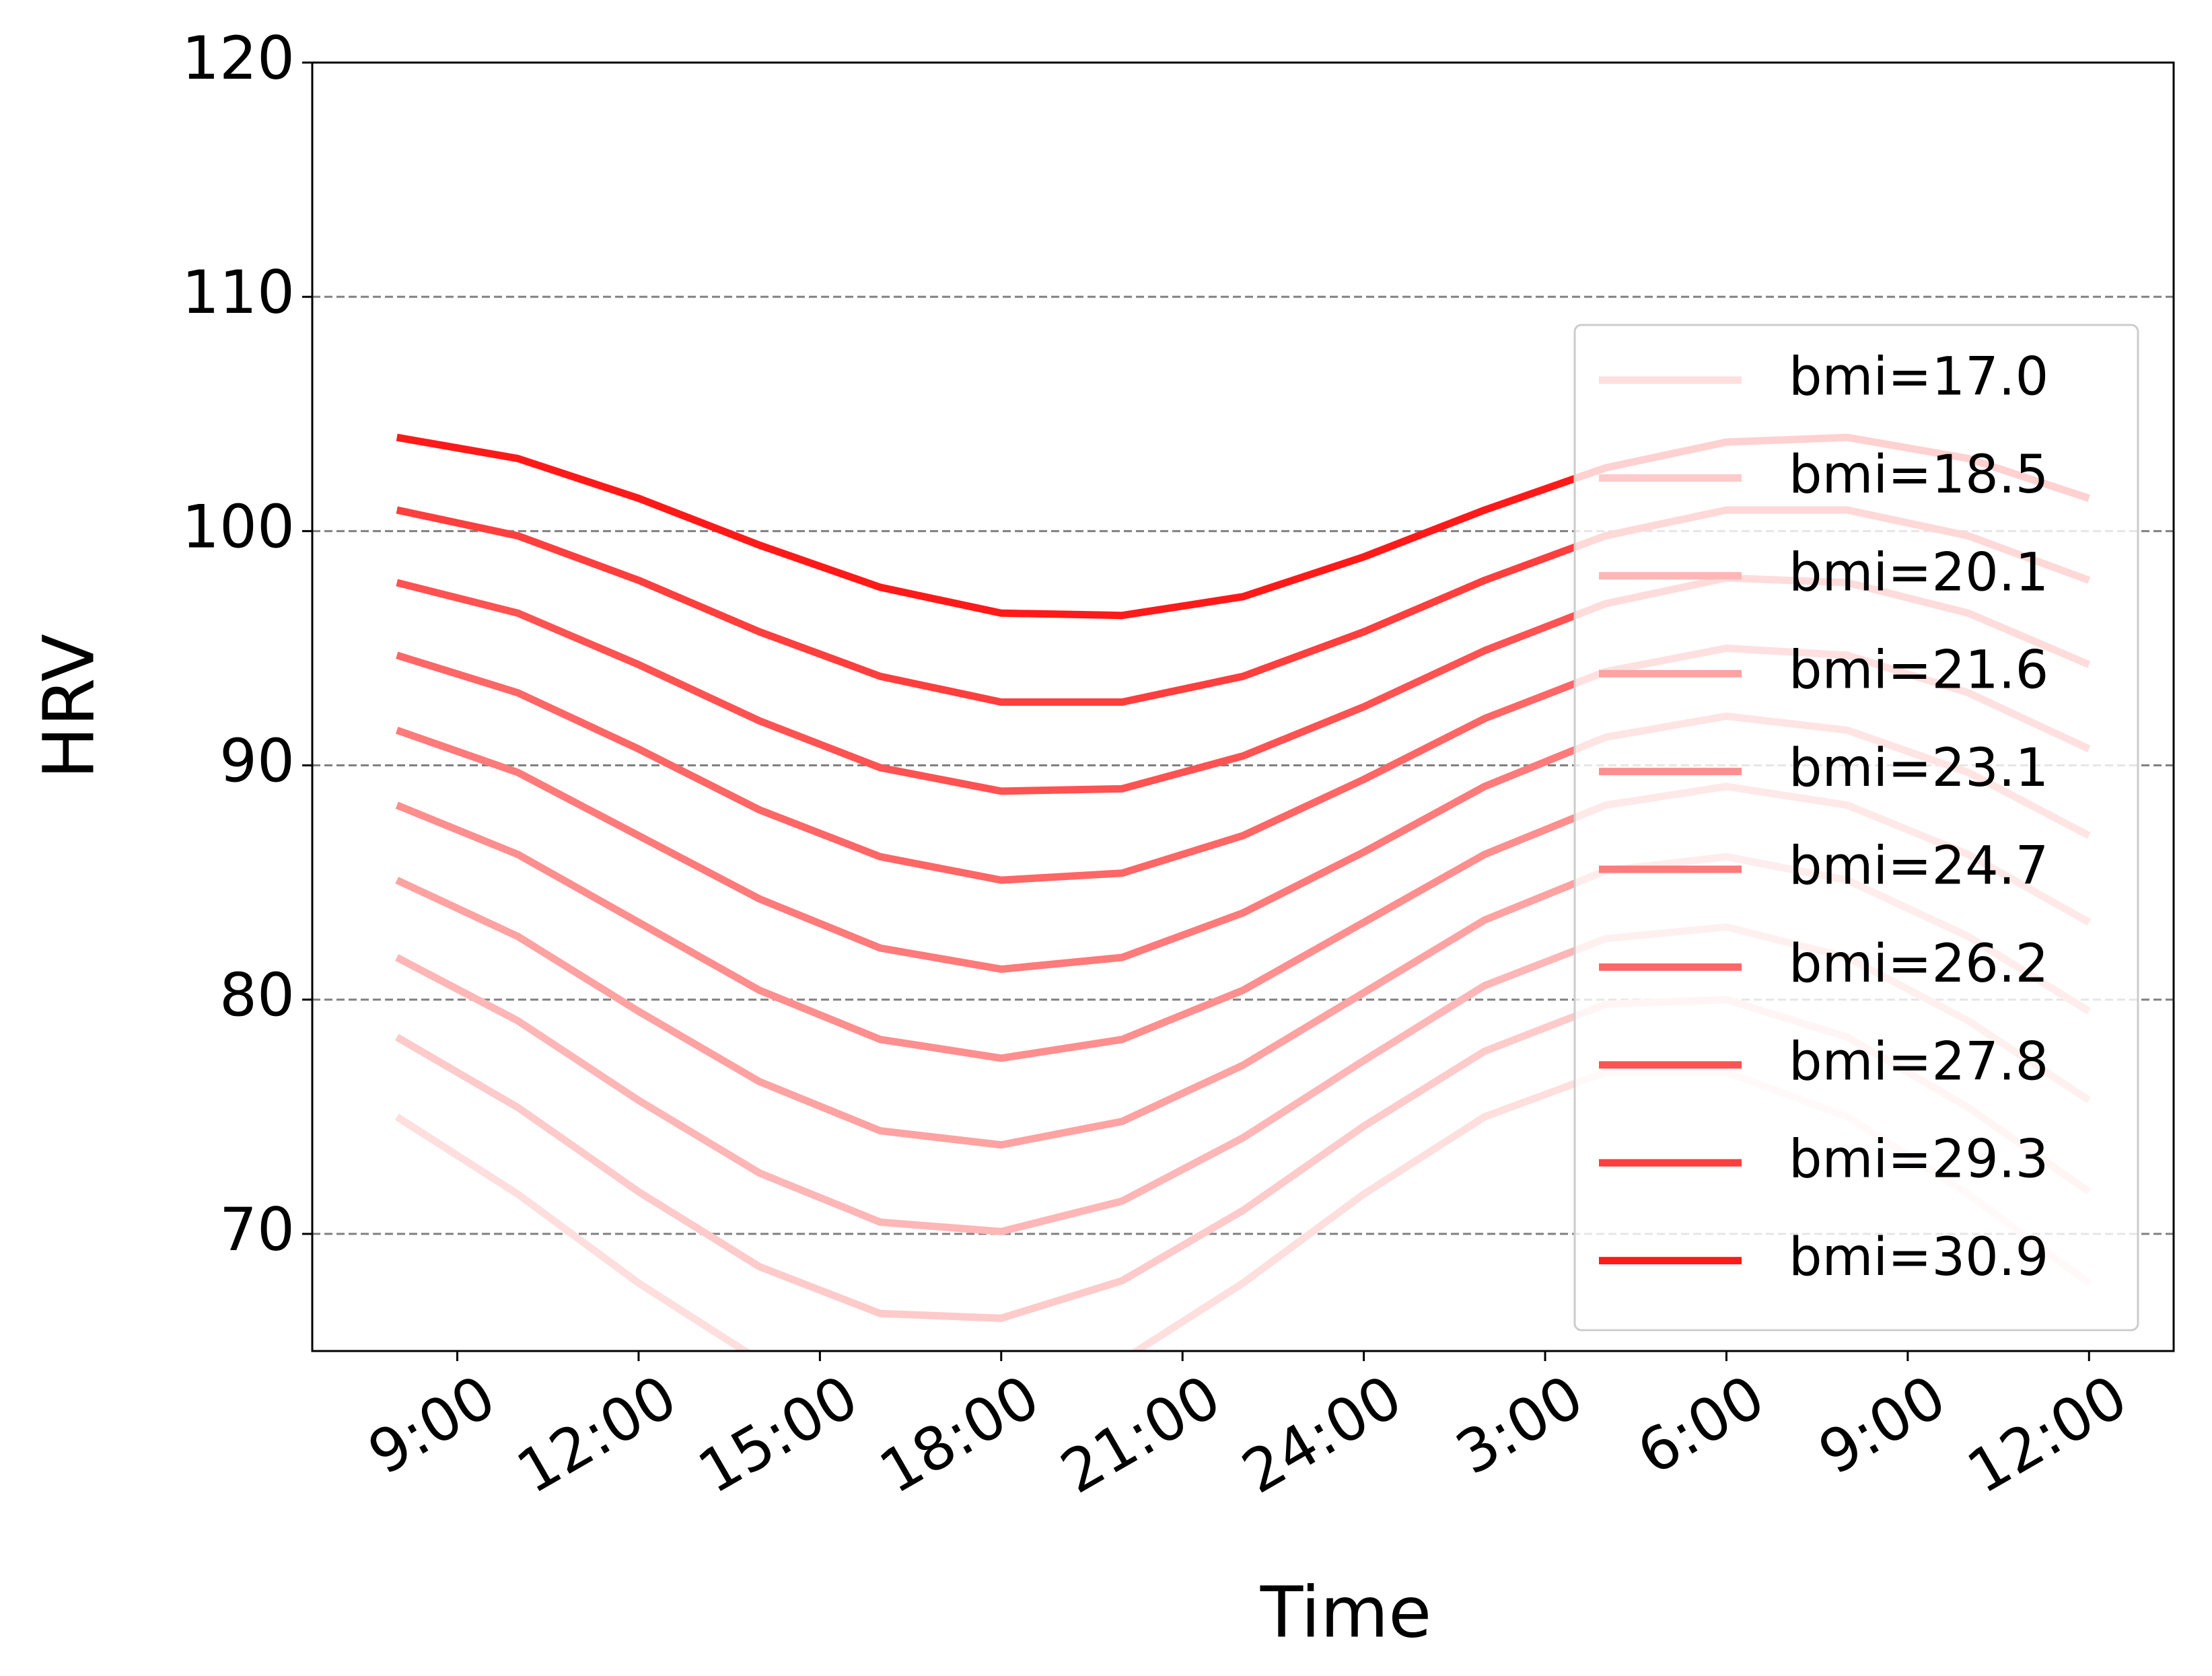 The image size is (2212, 1676). I want to click on y-tick-label: 80, so click(257, 995).